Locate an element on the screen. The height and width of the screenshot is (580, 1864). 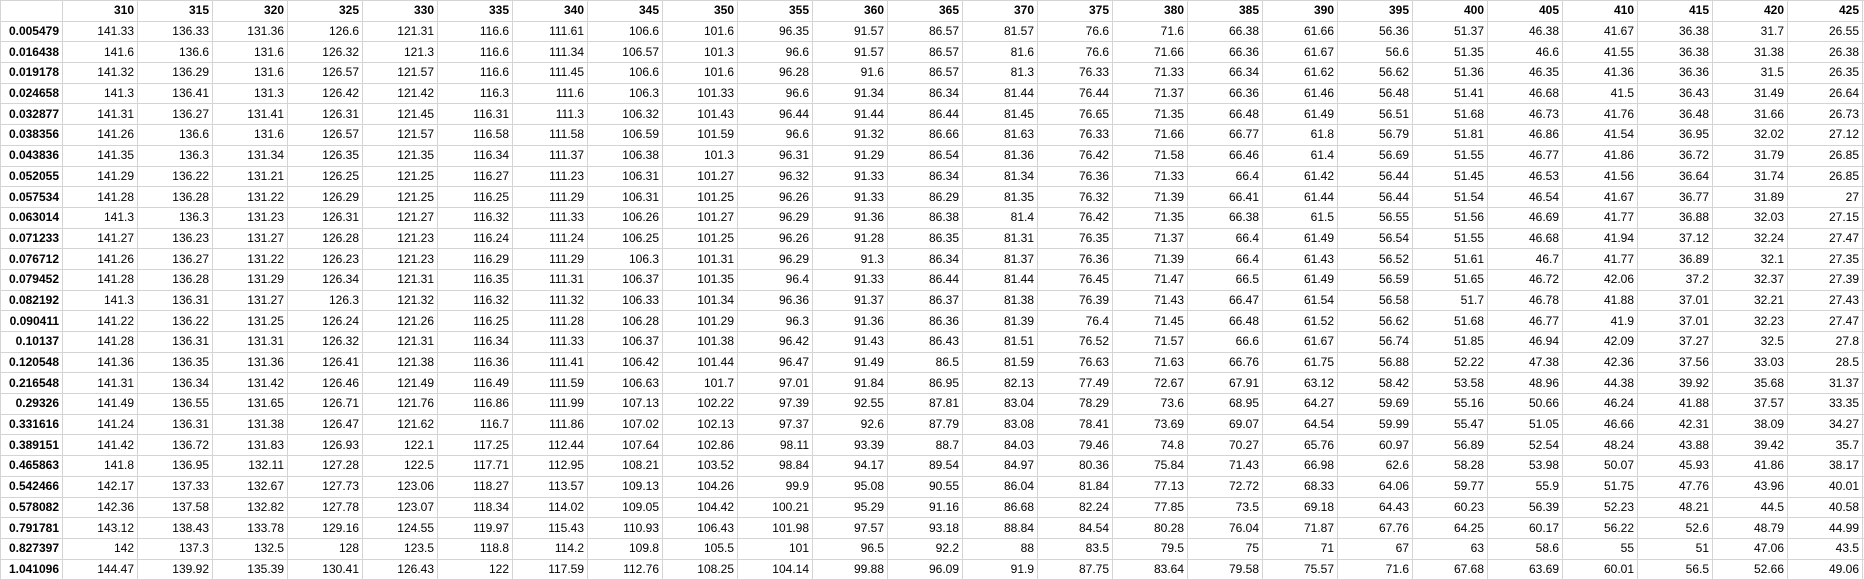
table-cell: 121.76 is located at coordinates (400, 404).